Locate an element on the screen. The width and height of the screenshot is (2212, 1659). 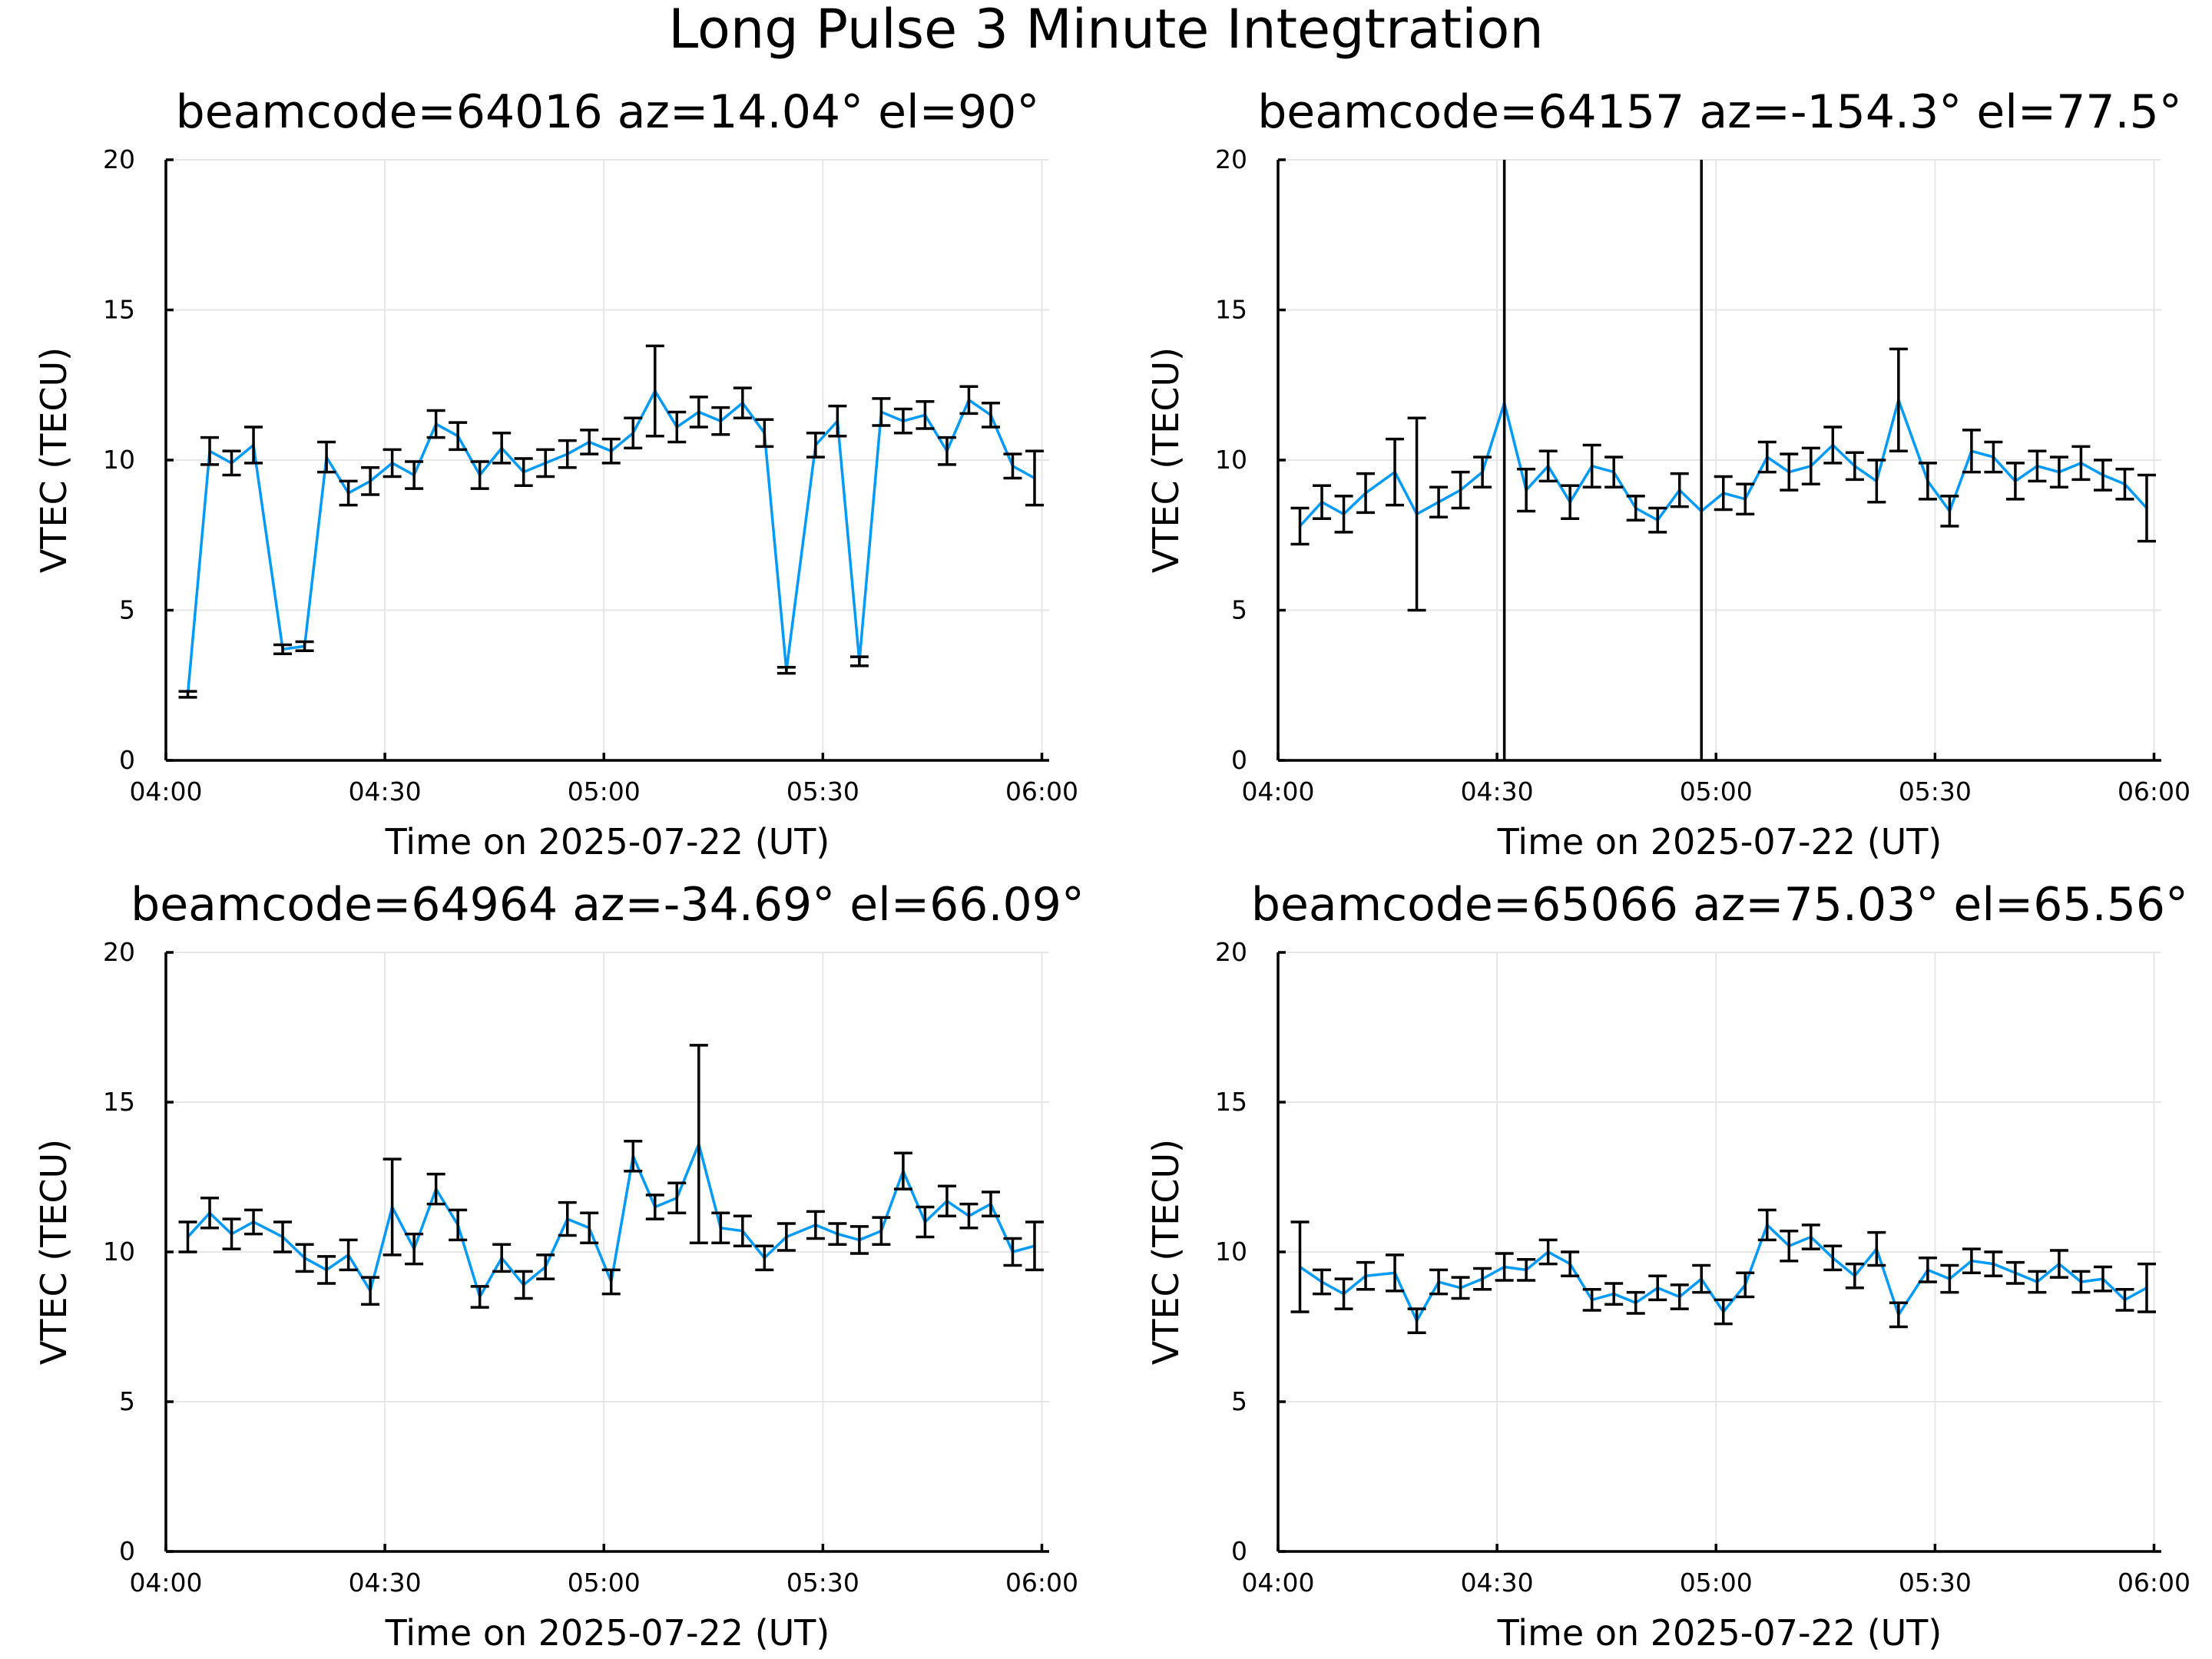
x-tick-label: 04:00 is located at coordinates (166, 1583).